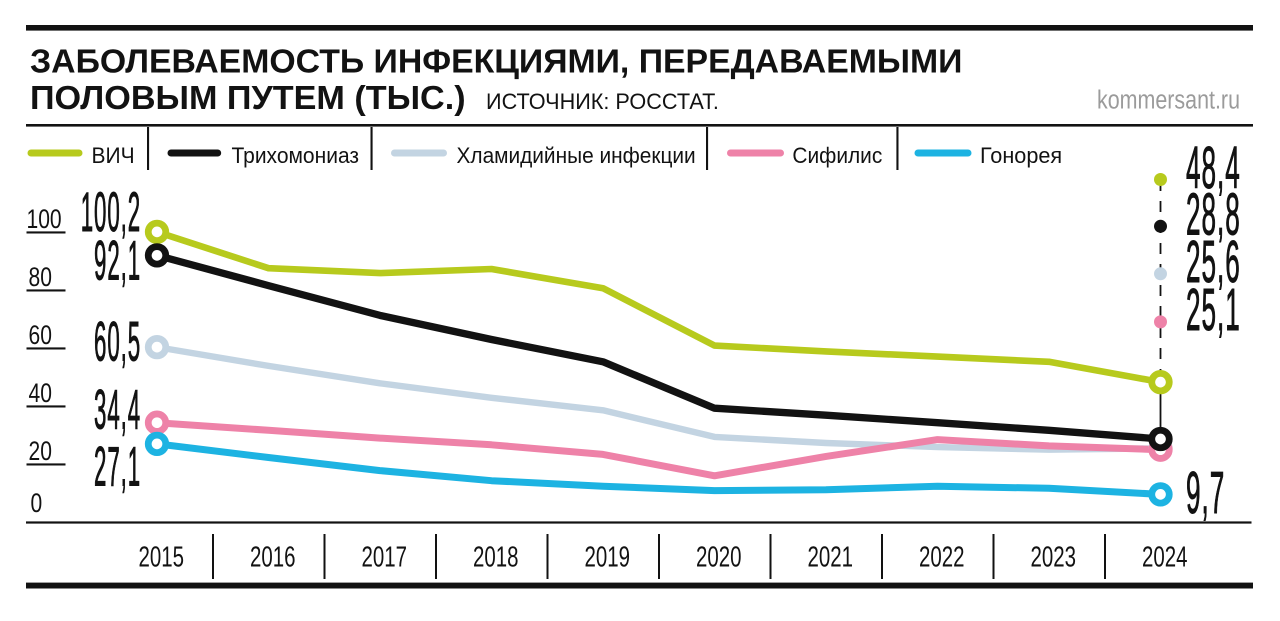 This screenshot has width=1280, height=621. Describe the element at coordinates (117, 467) in the screenshot. I see `svg-text: 27,1` at that location.